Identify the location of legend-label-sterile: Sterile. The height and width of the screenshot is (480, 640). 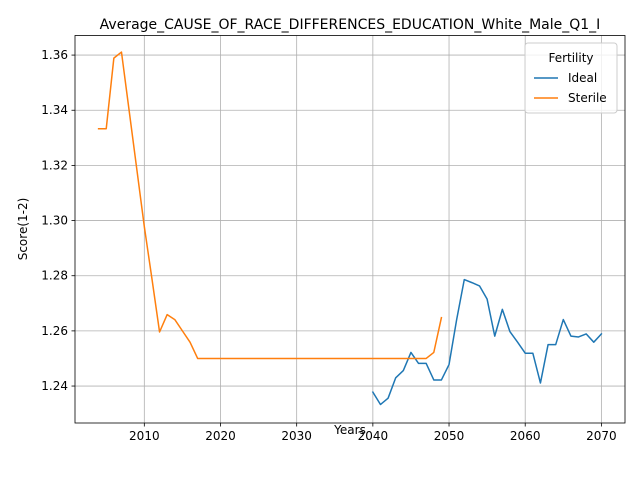
(587, 98).